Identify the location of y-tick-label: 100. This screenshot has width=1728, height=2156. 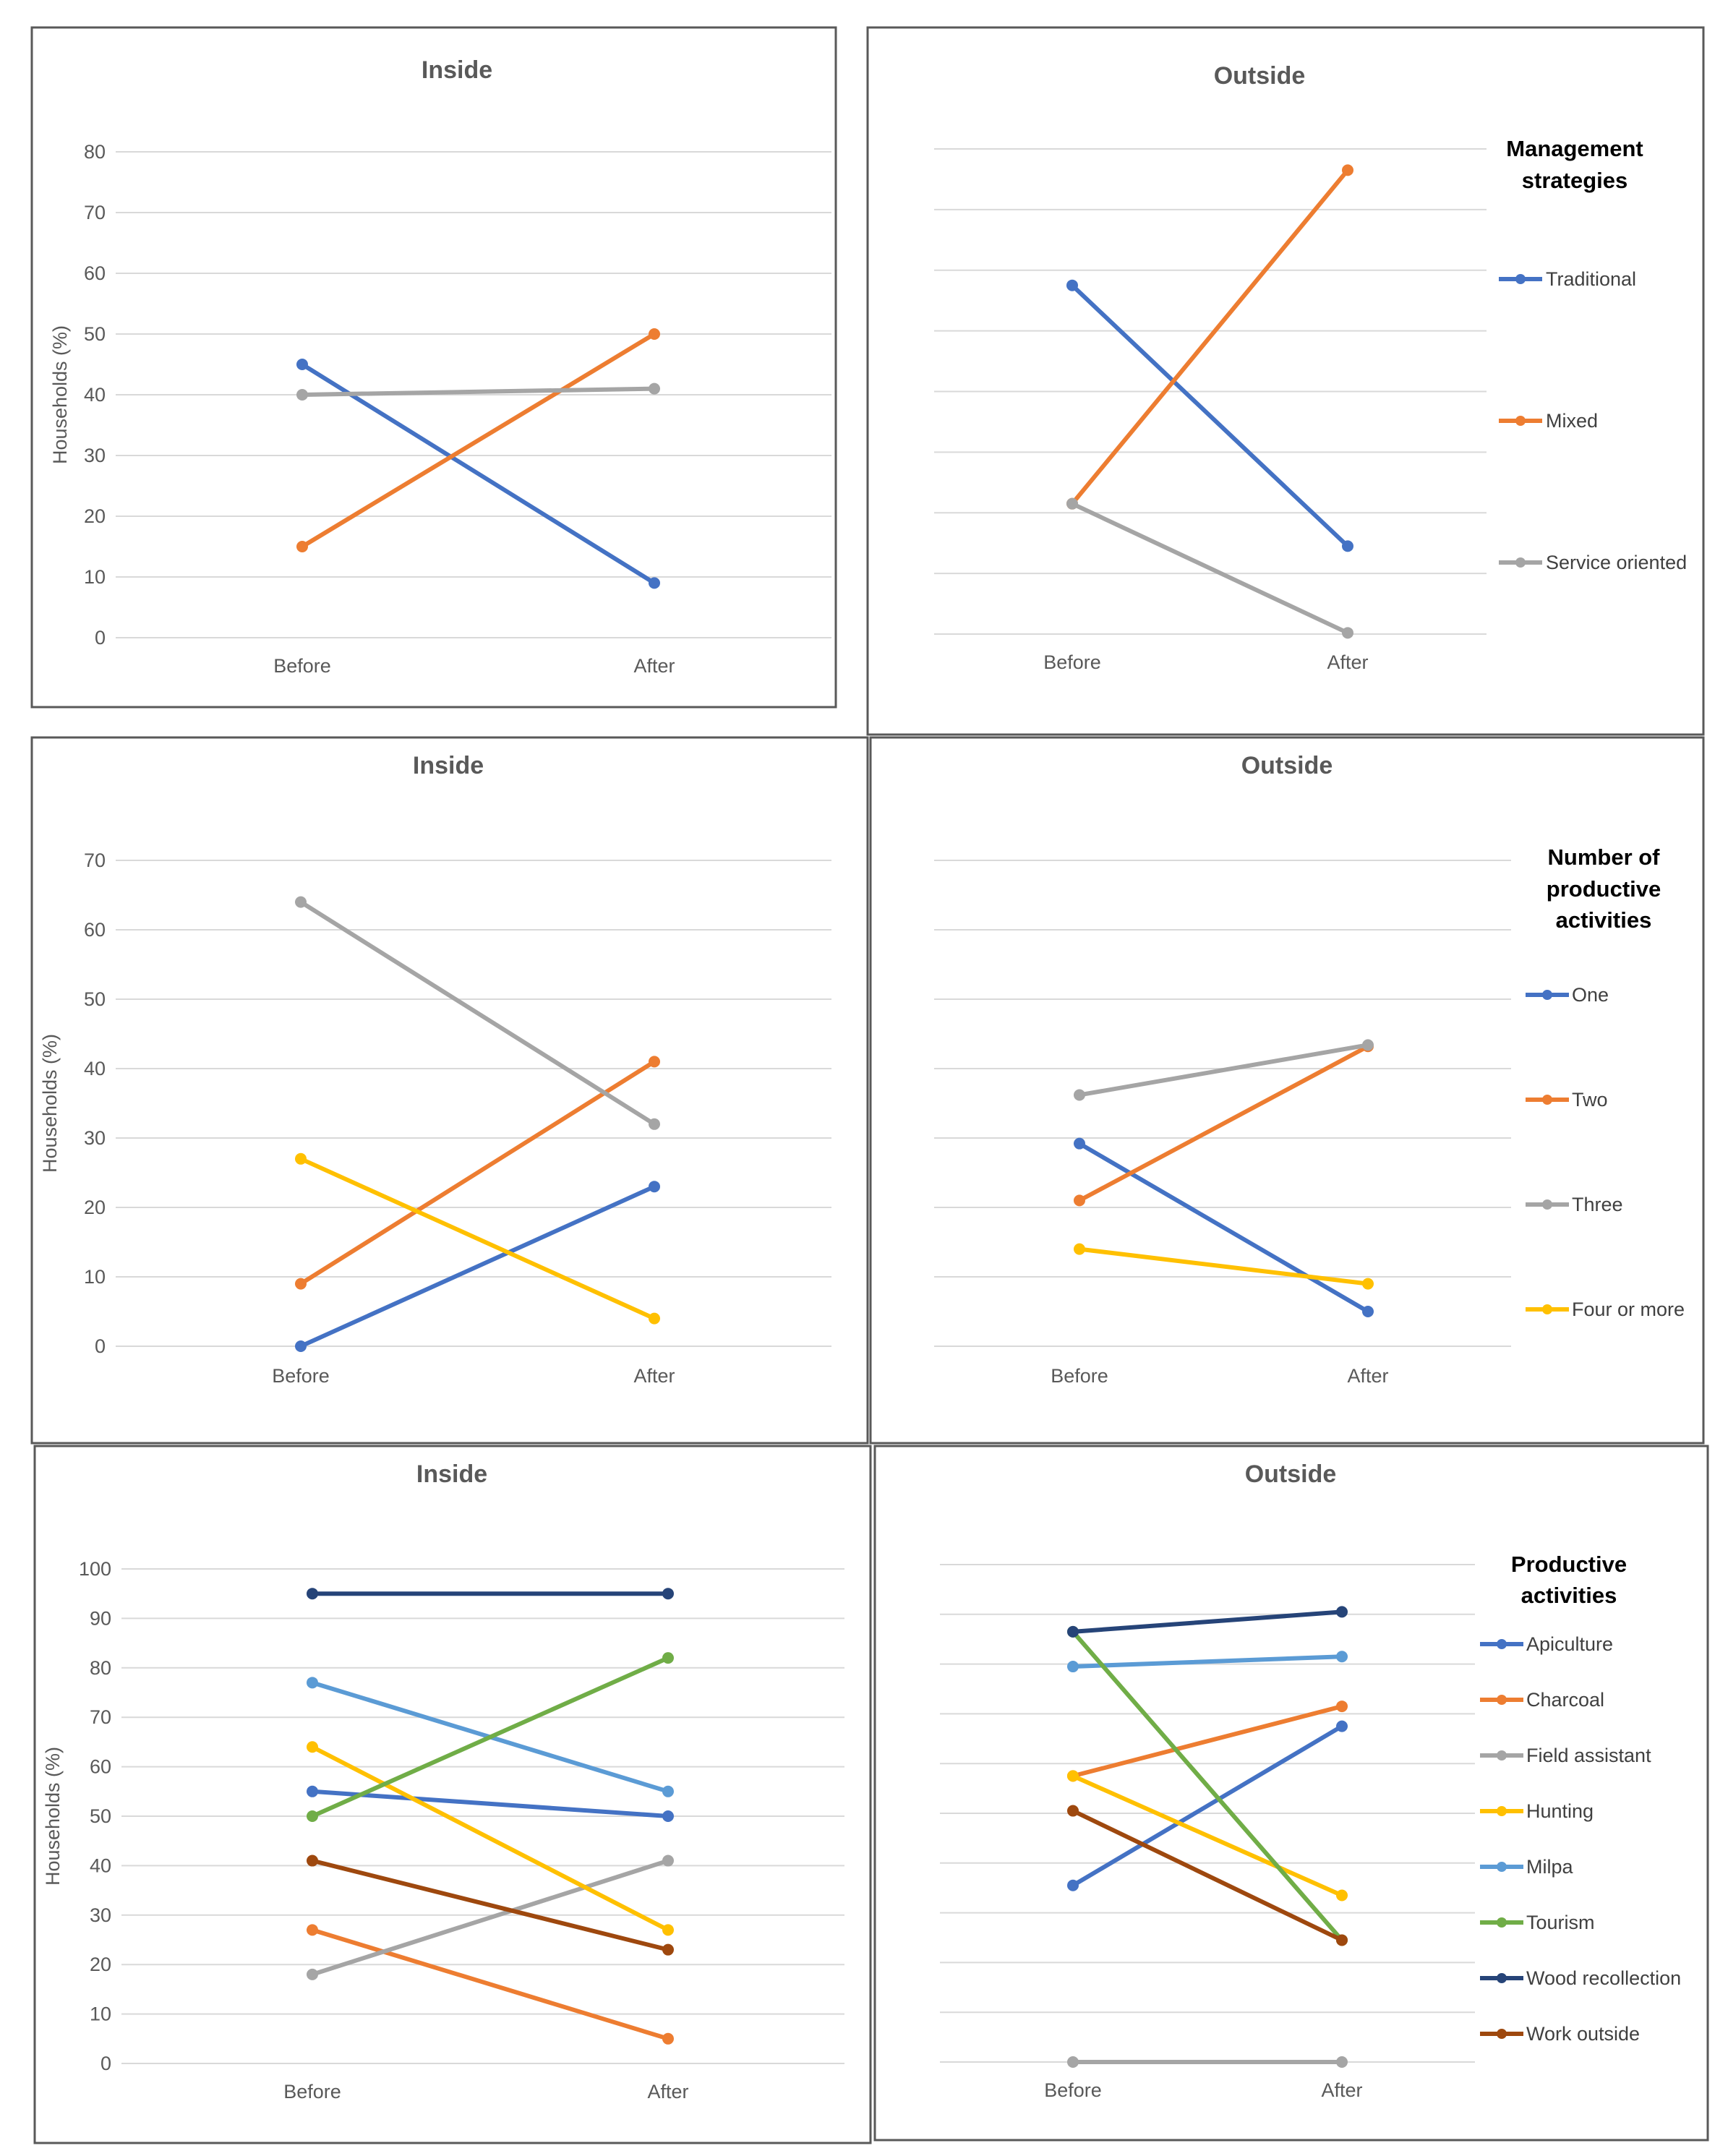
(95, 1569).